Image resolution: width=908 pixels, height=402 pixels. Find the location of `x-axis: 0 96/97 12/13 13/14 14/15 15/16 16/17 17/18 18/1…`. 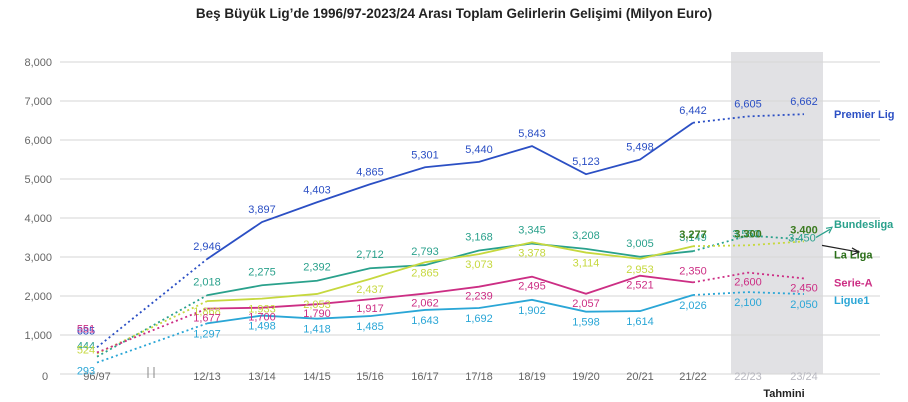

x-axis: 0 96/97 12/13 13/14 14/15 15/16 16/17 17/18 18/1… is located at coordinates (430, 383).